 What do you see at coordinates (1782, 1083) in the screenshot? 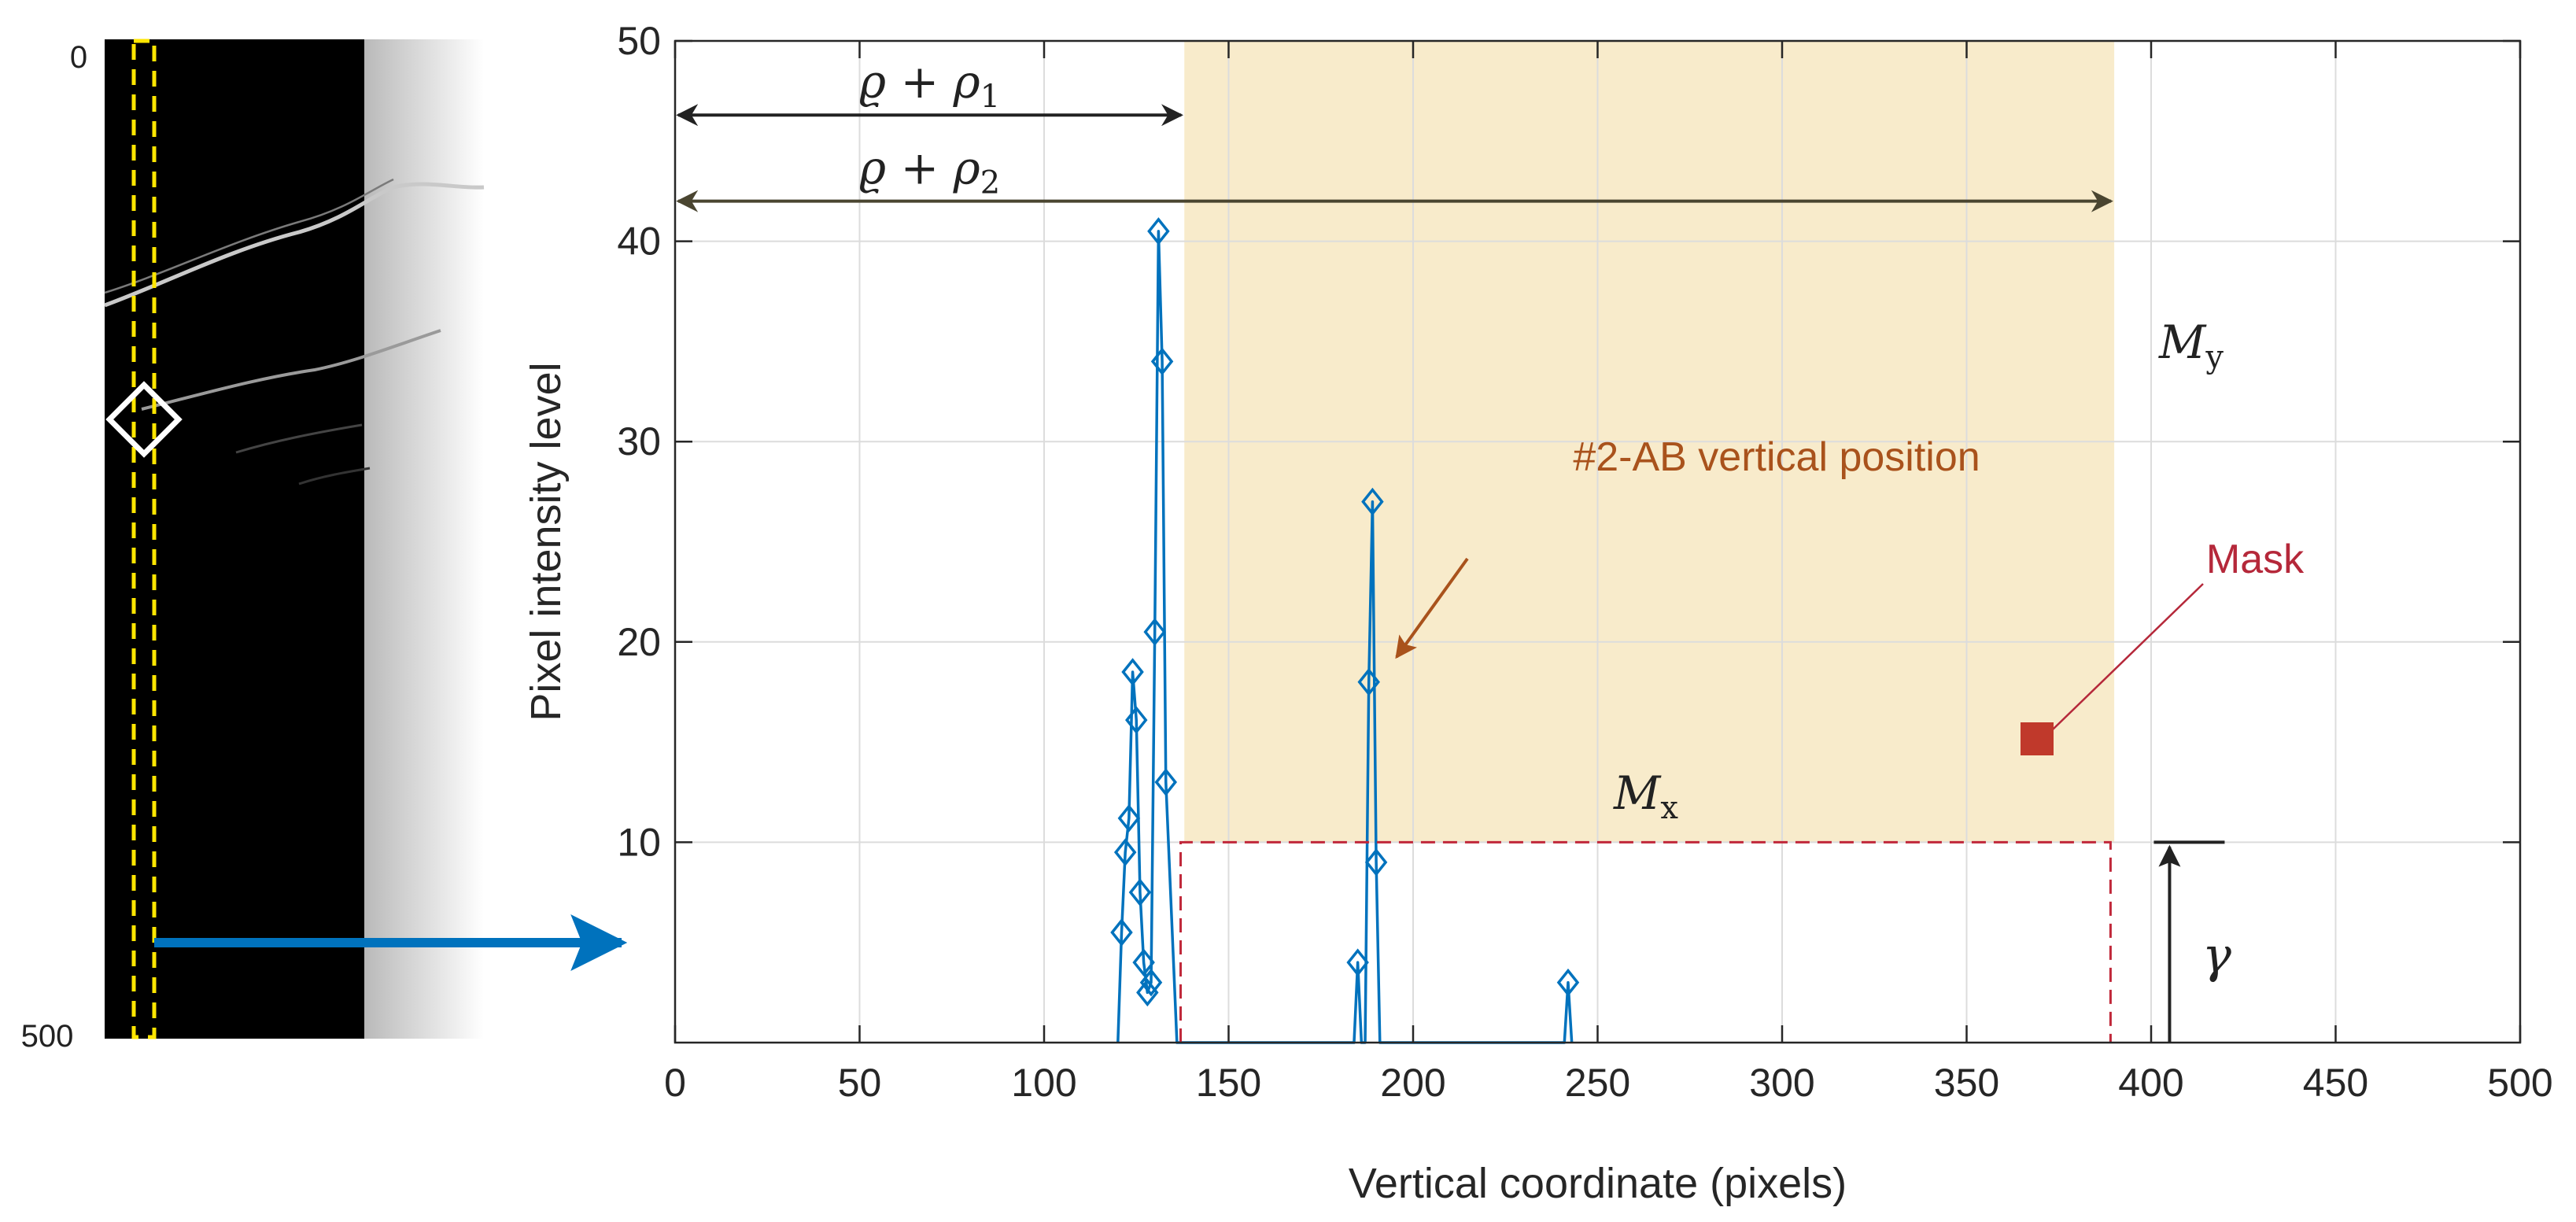
I see `x-tick-label: 300` at bounding box center [1782, 1083].